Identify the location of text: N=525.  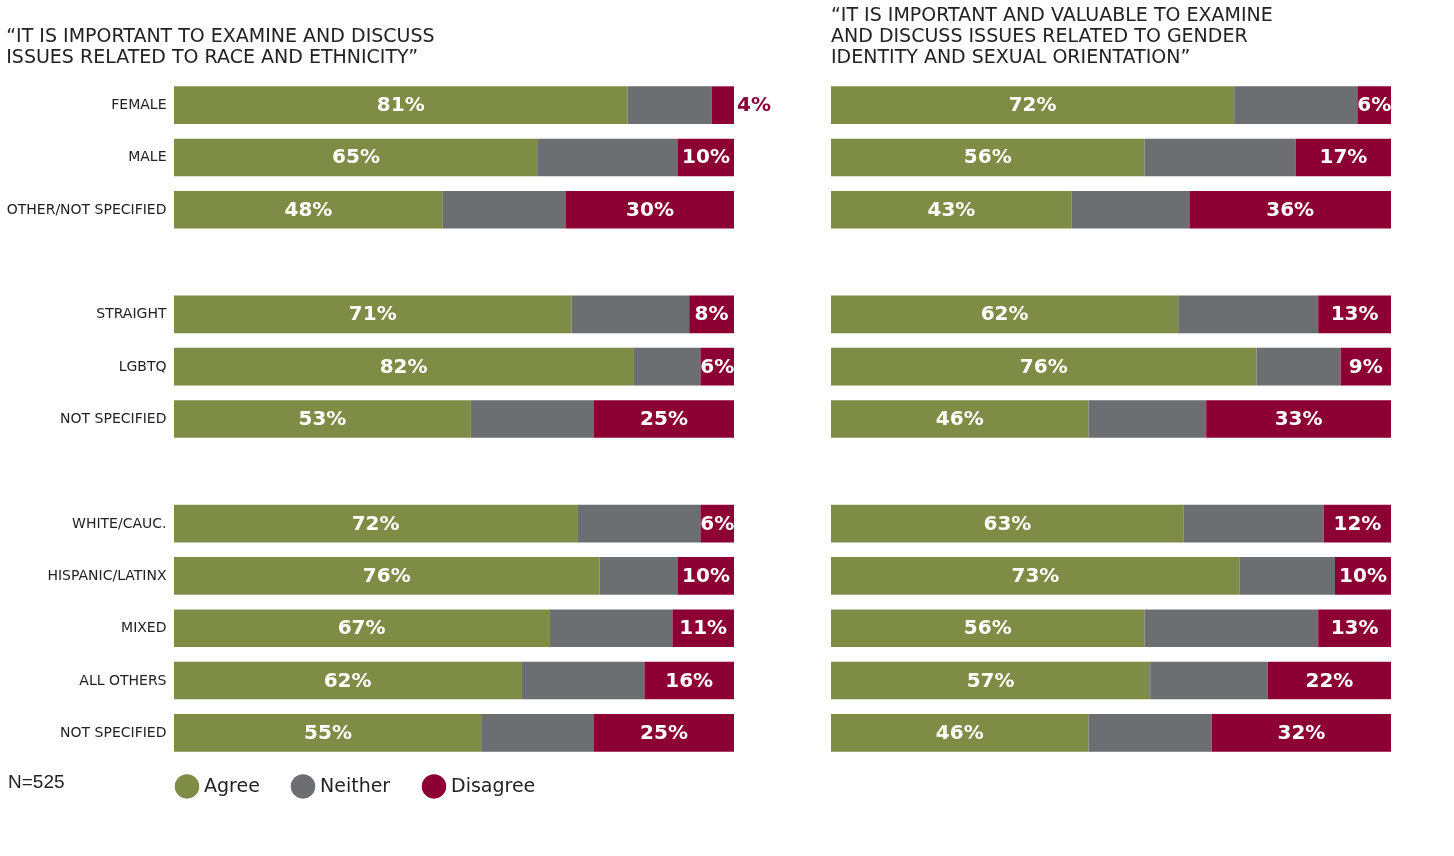
(36, 782).